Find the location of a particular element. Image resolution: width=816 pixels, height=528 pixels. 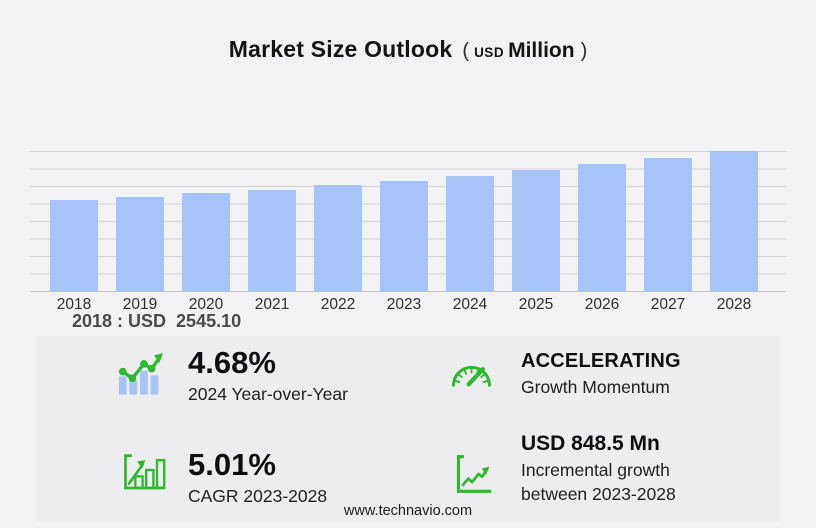

unit-name: Million is located at coordinates (541, 50).